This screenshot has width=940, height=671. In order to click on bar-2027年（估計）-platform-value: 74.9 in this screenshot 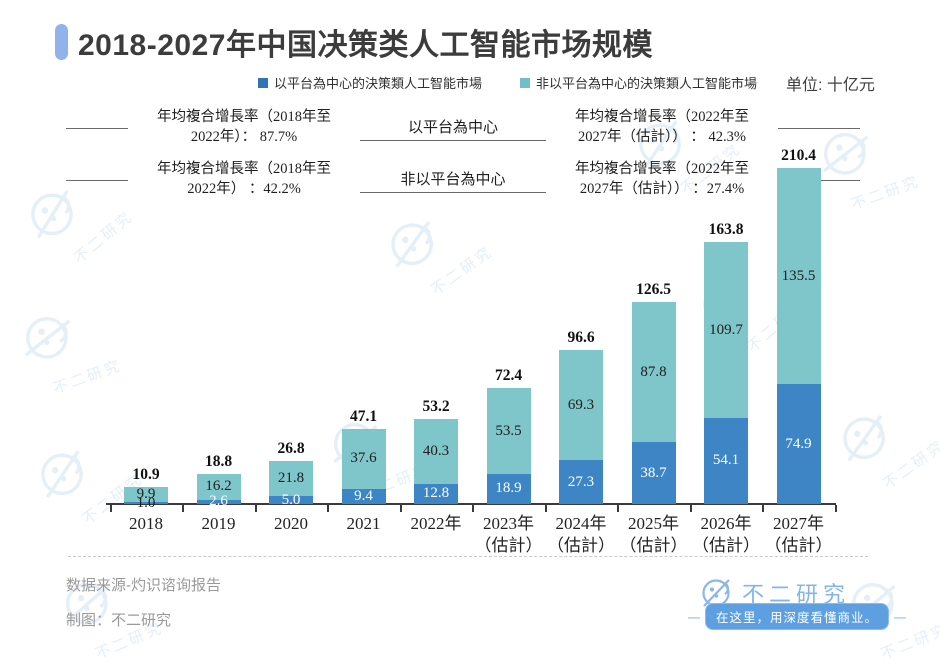, I will do `click(798, 443)`.